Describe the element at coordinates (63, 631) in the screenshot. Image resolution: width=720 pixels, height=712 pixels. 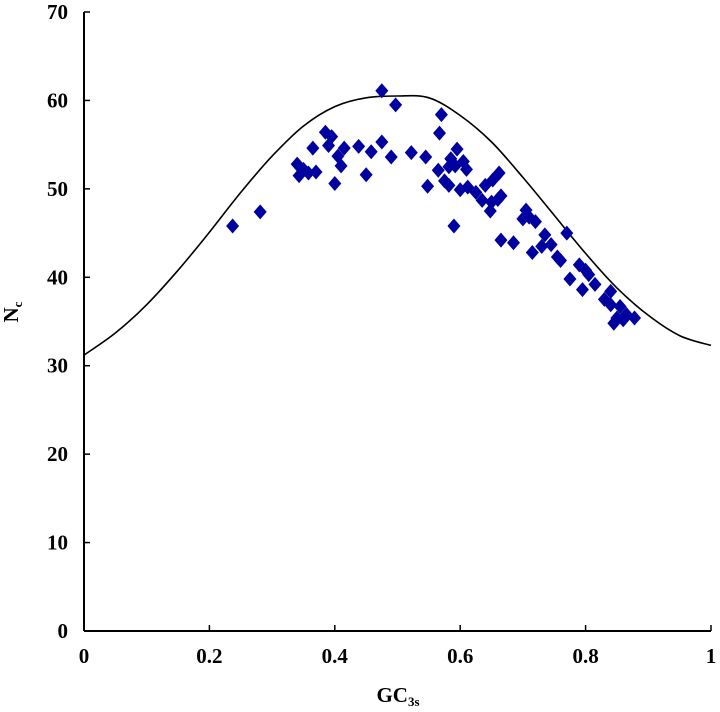
I see `y-tick-label: 0` at that location.